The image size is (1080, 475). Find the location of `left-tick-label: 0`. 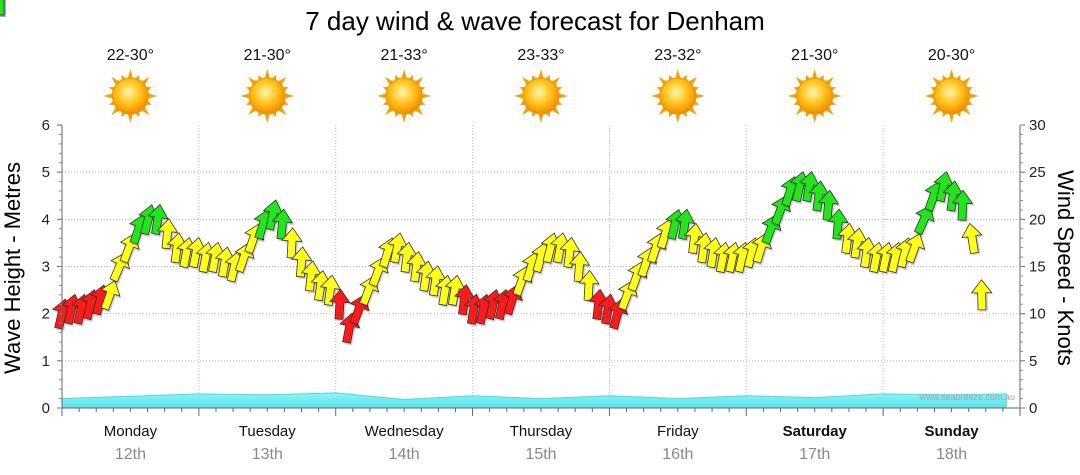

left-tick-label: 0 is located at coordinates (46, 408).